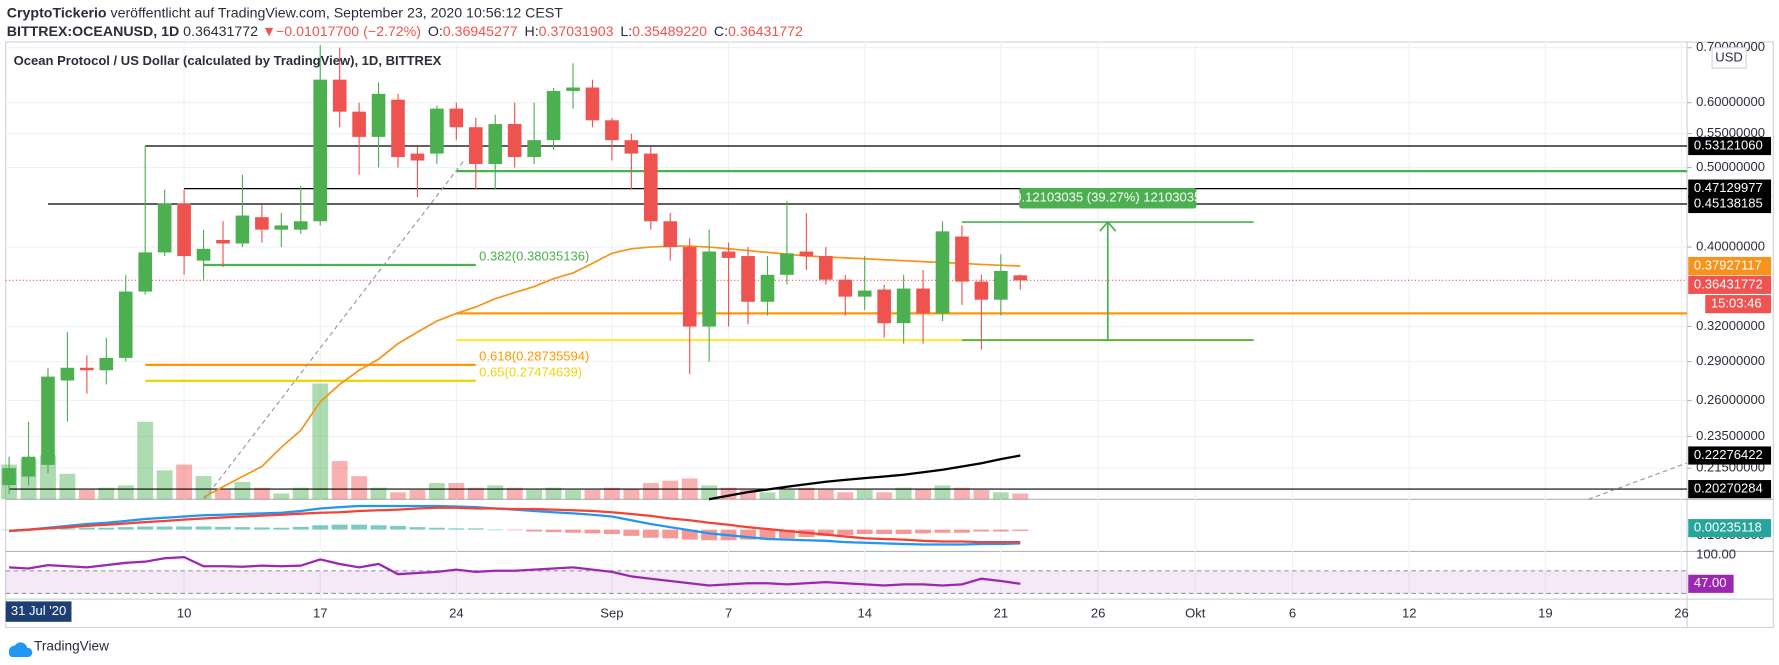 This screenshot has height=665, width=1779. What do you see at coordinates (728, 612) in the screenshot?
I see `x-tick-label: 7` at bounding box center [728, 612].